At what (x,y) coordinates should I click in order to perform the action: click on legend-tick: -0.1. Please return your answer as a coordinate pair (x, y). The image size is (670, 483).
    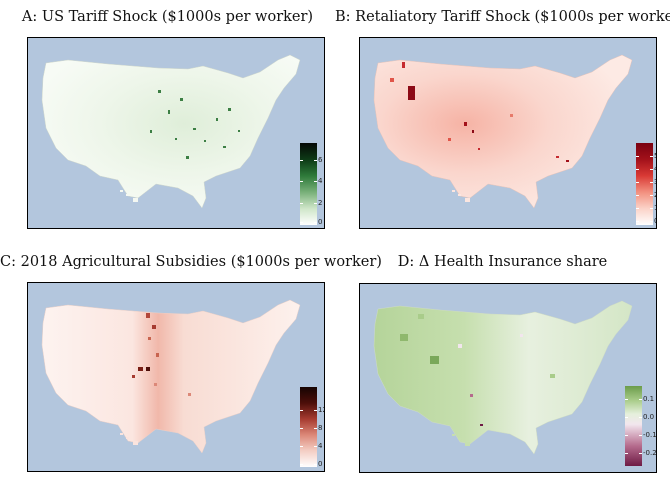
    Looking at the image, I should click on (650, 435).